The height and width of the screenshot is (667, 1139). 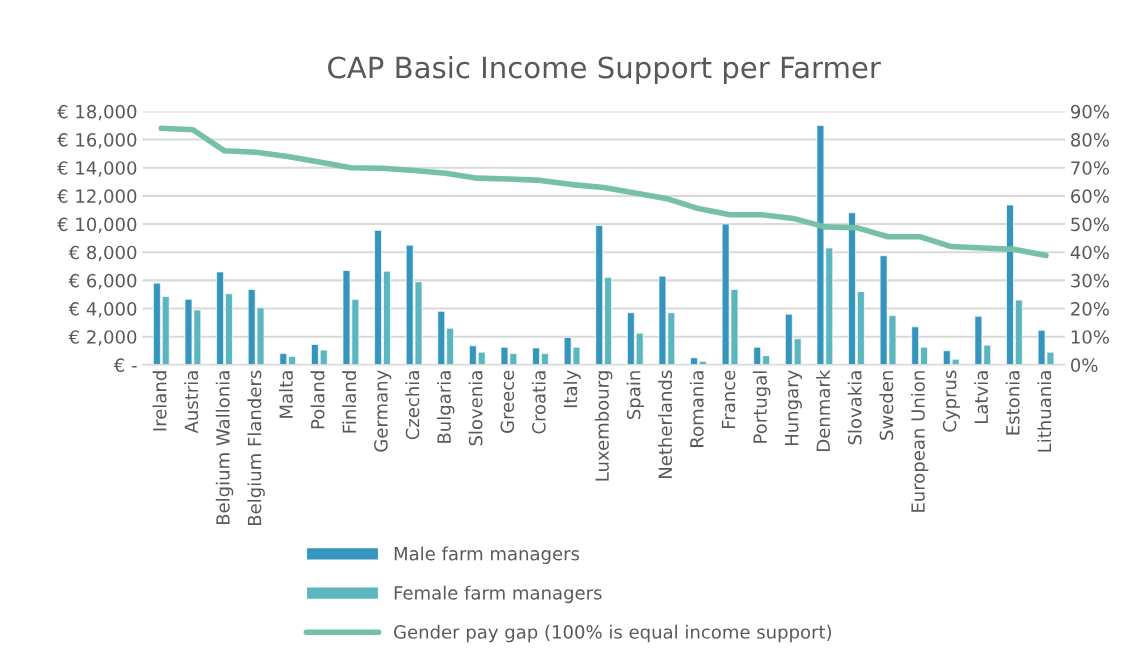 I want to click on x-tick-label: Finland, so click(x=349, y=402).